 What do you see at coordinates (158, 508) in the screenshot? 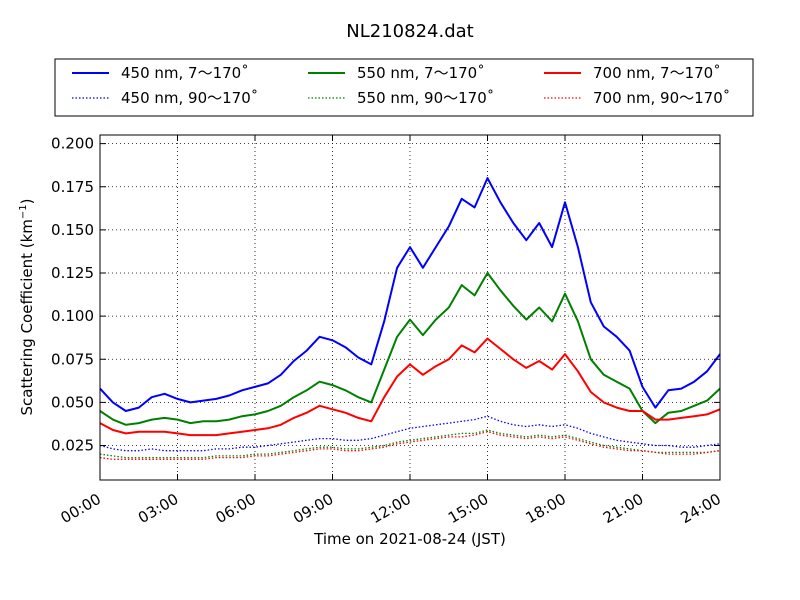
I see `x-tick-label: 03:00` at bounding box center [158, 508].